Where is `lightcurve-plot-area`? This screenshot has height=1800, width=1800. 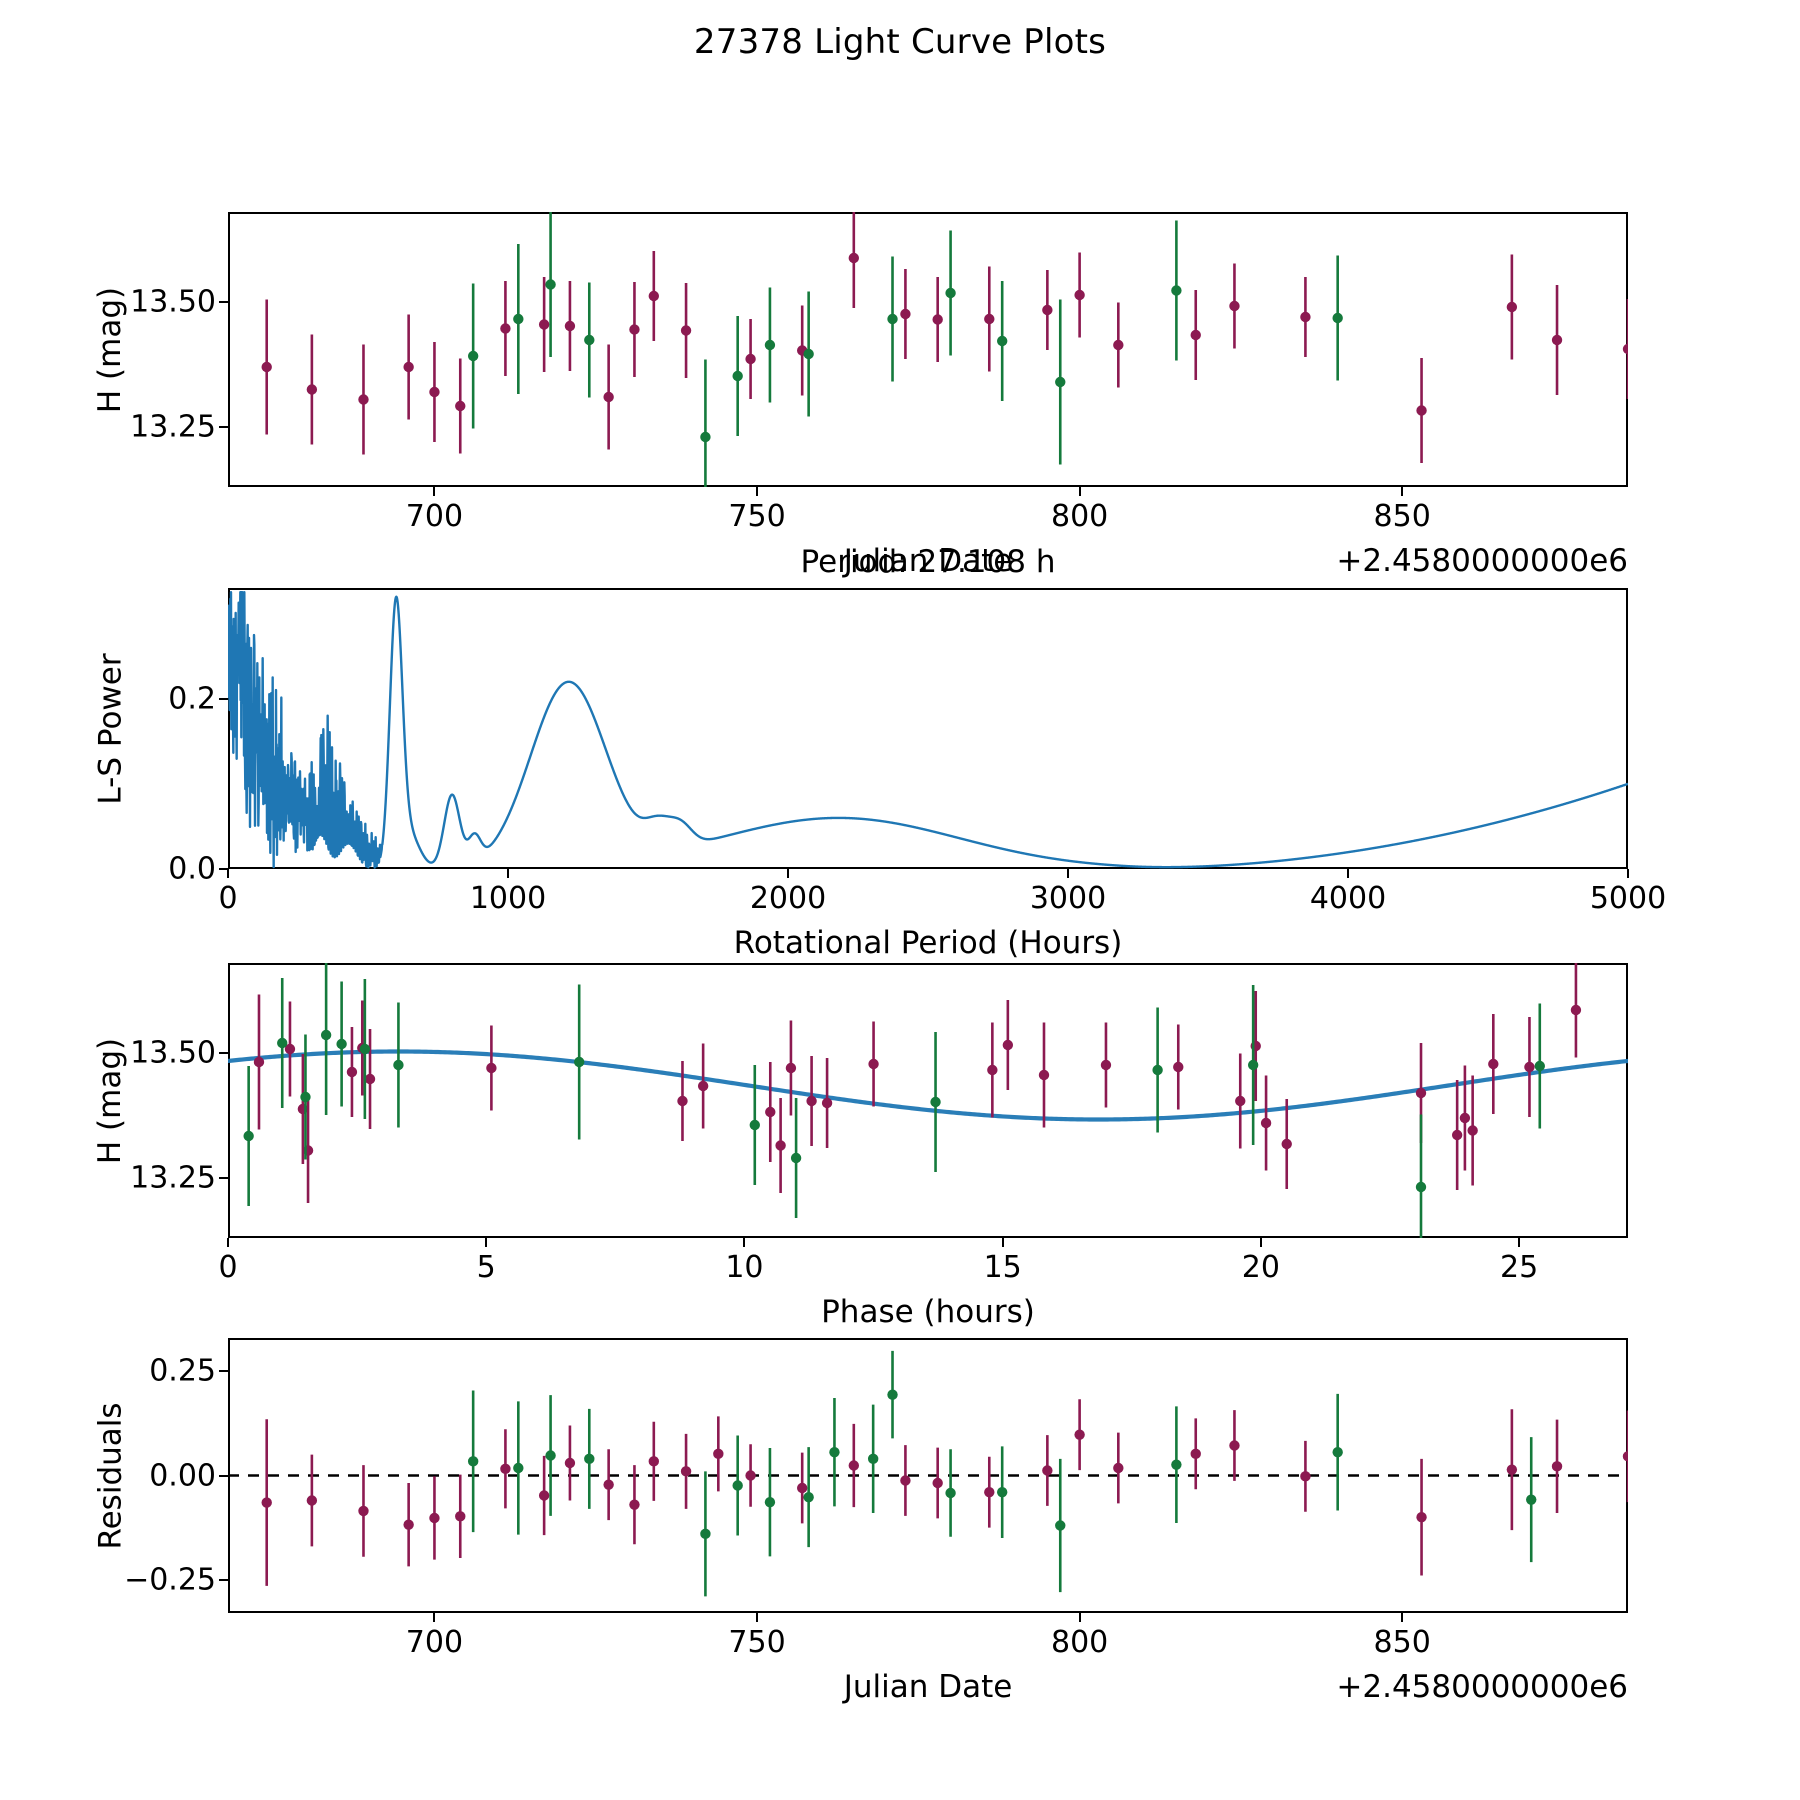 lightcurve-plot-area is located at coordinates (944, 349).